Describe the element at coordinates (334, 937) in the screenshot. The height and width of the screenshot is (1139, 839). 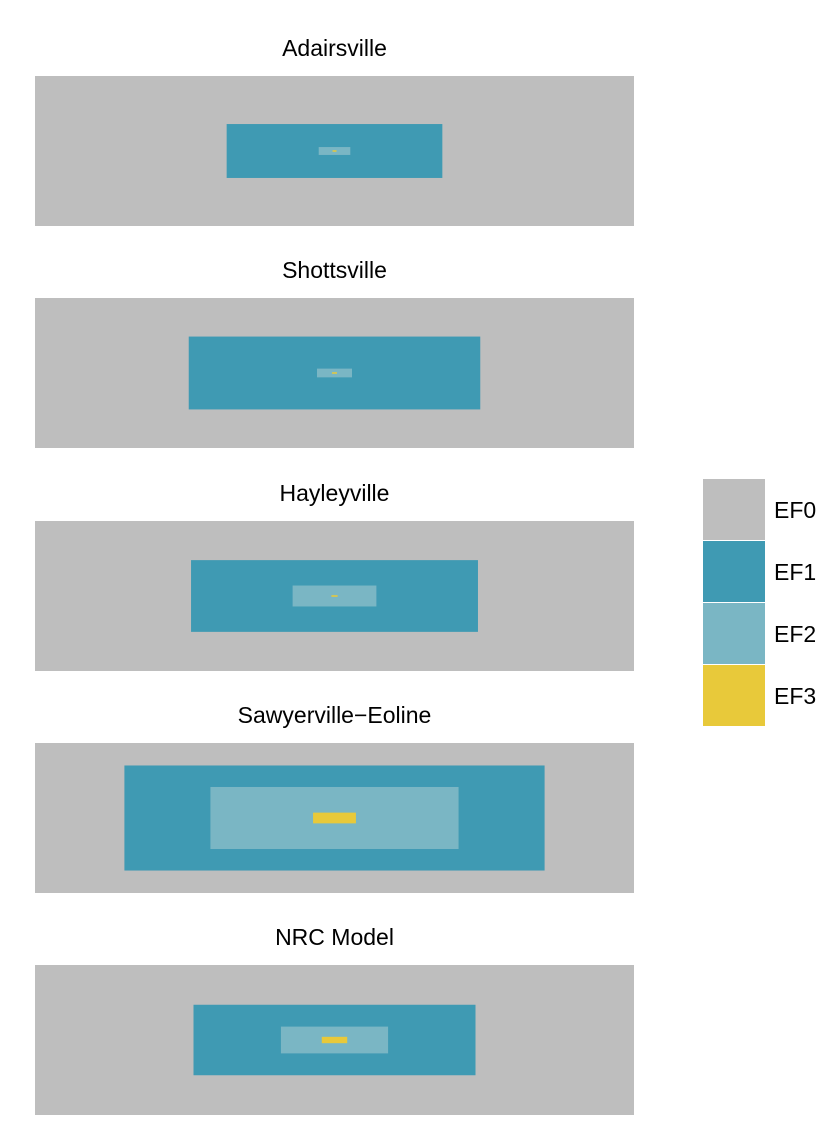
I see `panel-title: NRC Model` at that location.